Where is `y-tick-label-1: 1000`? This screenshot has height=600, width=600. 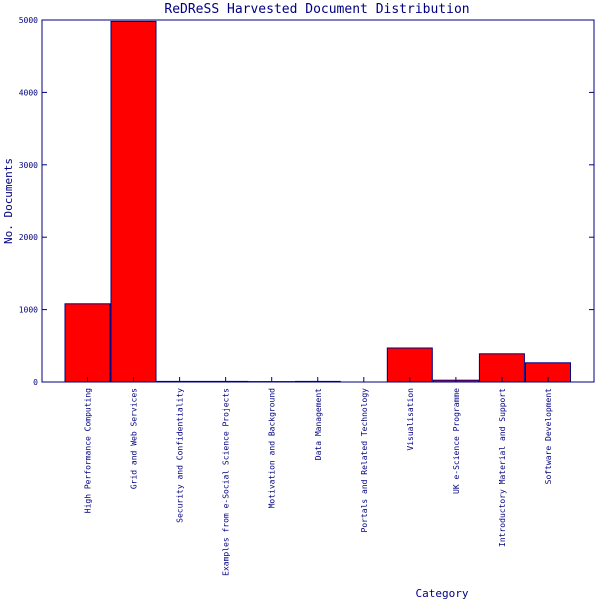 y-tick-label-1: 1000 is located at coordinates (28, 310).